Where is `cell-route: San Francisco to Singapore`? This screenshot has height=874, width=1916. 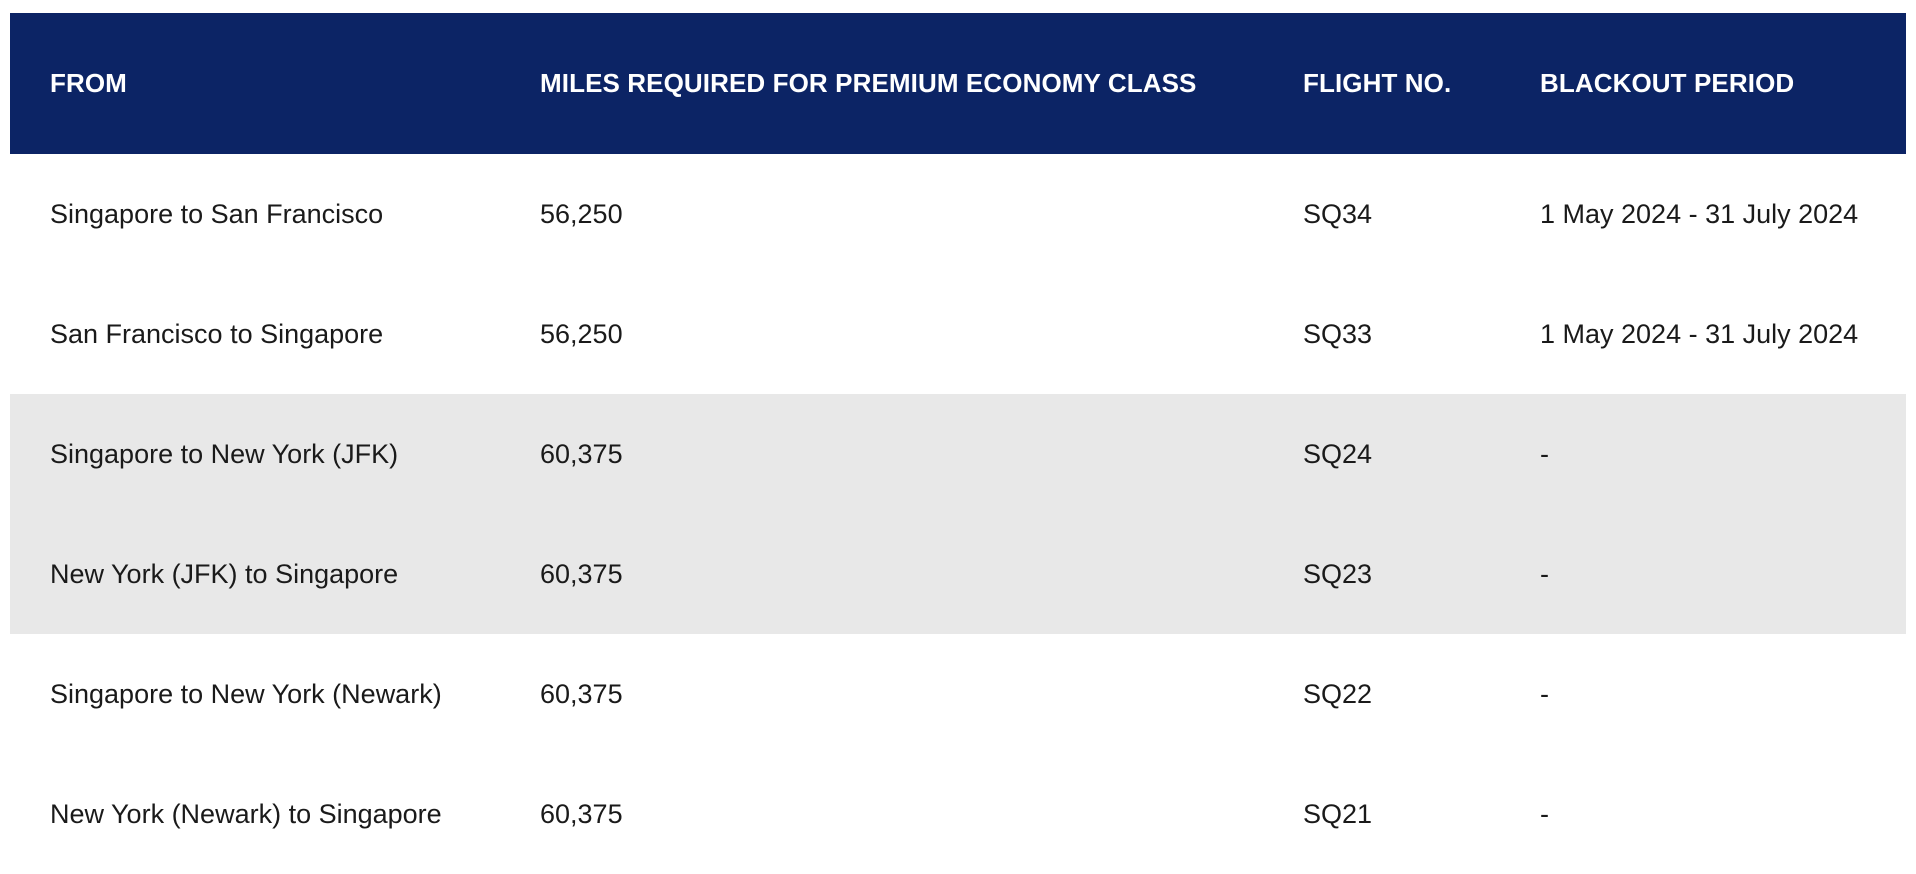 cell-route: San Francisco to Singapore is located at coordinates (217, 333).